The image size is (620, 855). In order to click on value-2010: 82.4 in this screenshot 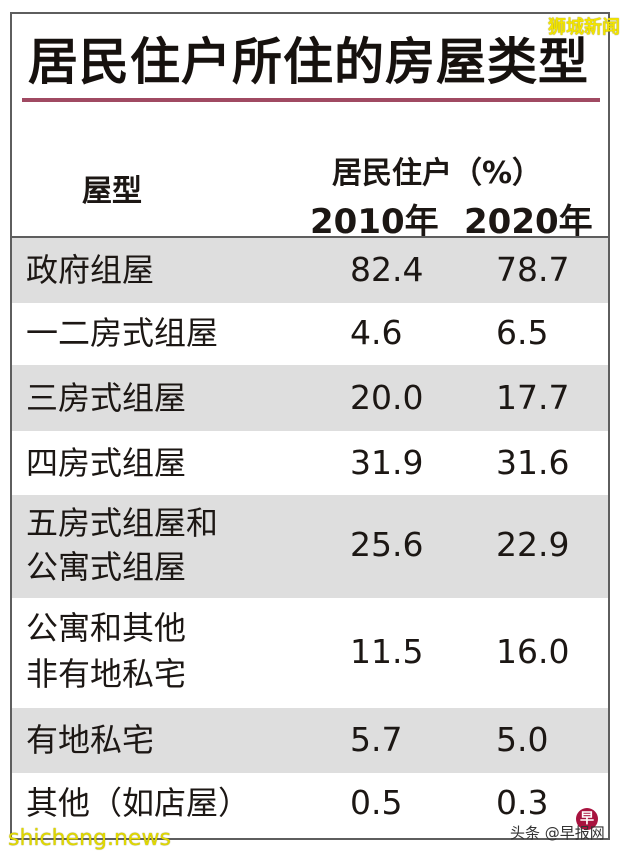, I will do `click(387, 269)`.